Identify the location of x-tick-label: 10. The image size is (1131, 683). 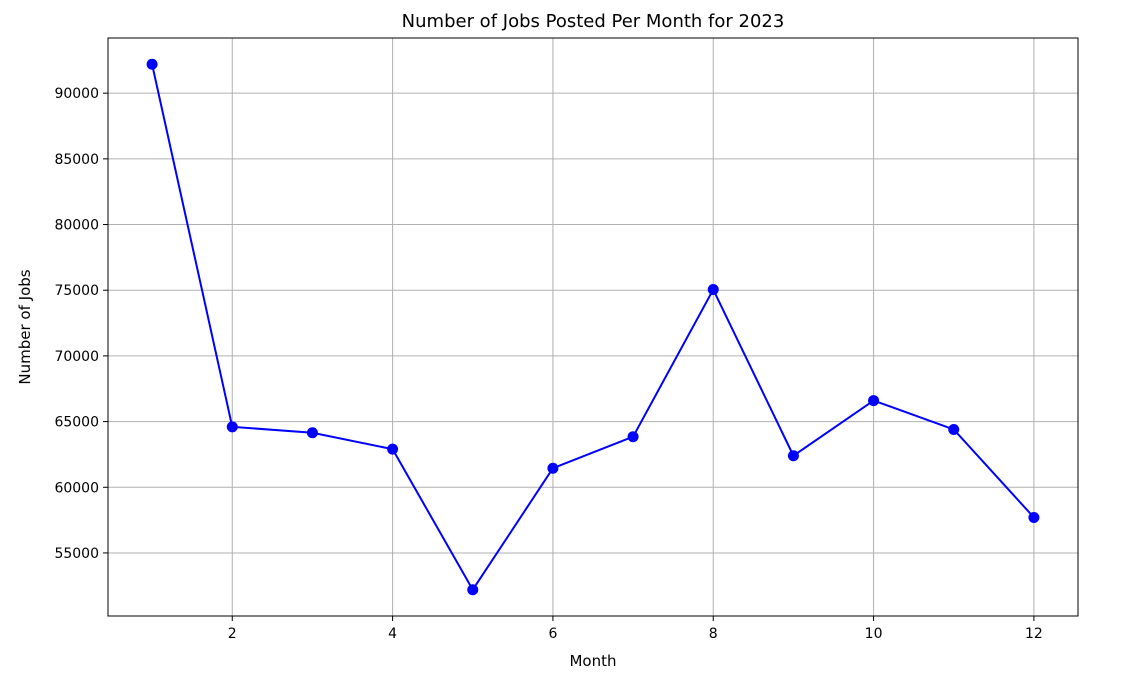
(874, 634).